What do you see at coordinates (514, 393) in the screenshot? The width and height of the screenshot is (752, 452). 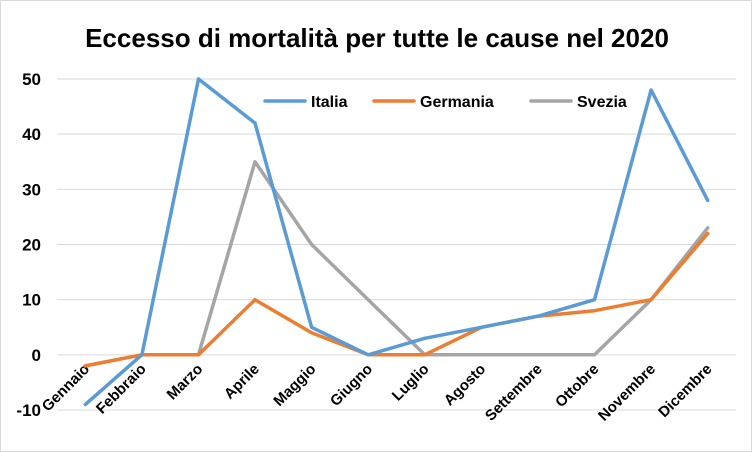 I see `x-tick-label: Settembre` at bounding box center [514, 393].